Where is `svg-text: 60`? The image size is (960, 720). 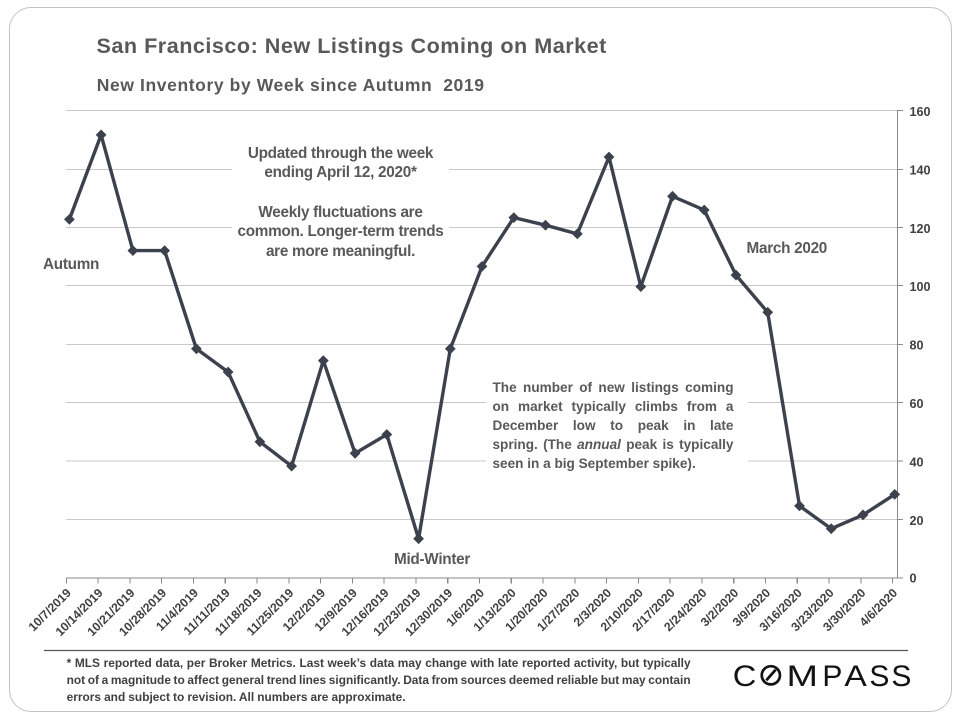
svg-text: 60 is located at coordinates (917, 404).